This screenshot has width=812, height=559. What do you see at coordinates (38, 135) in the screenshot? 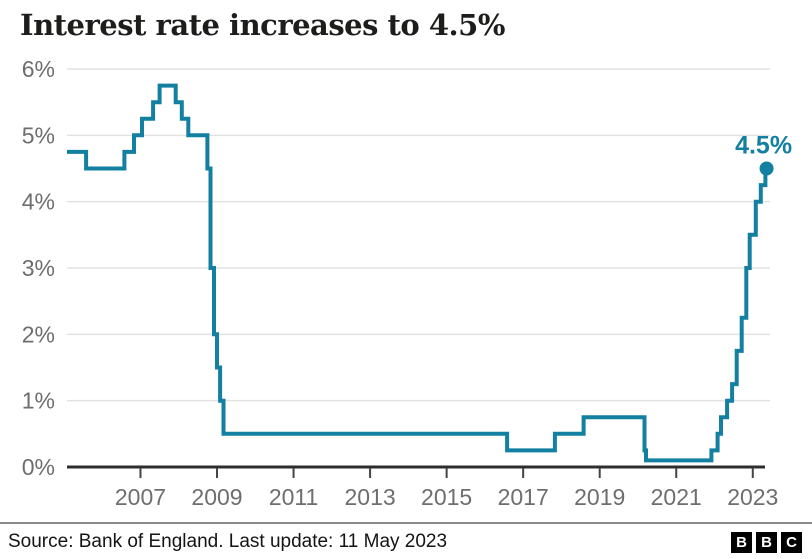
I see `y-axis-label: 5%` at bounding box center [38, 135].